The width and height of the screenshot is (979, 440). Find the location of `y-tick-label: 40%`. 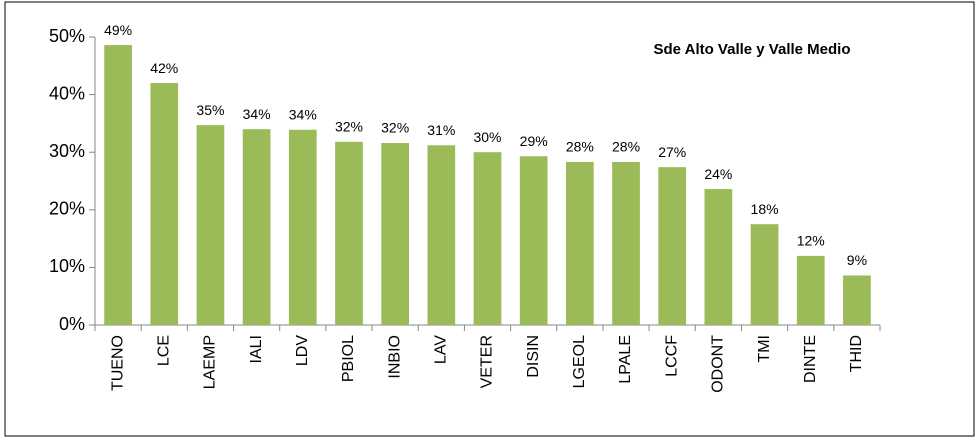

y-tick-label: 40% is located at coordinates (67, 93).